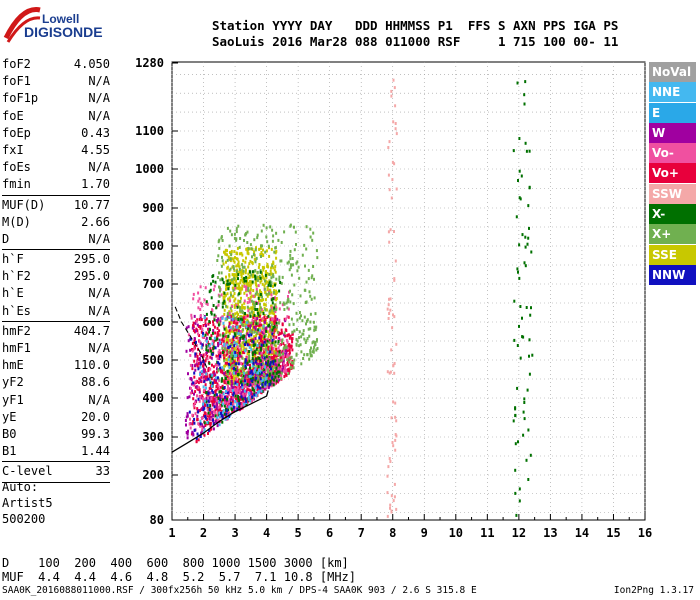 The width and height of the screenshot is (700, 600). What do you see at coordinates (613, 533) in the screenshot?
I see `x-tick-label: 15` at bounding box center [613, 533].